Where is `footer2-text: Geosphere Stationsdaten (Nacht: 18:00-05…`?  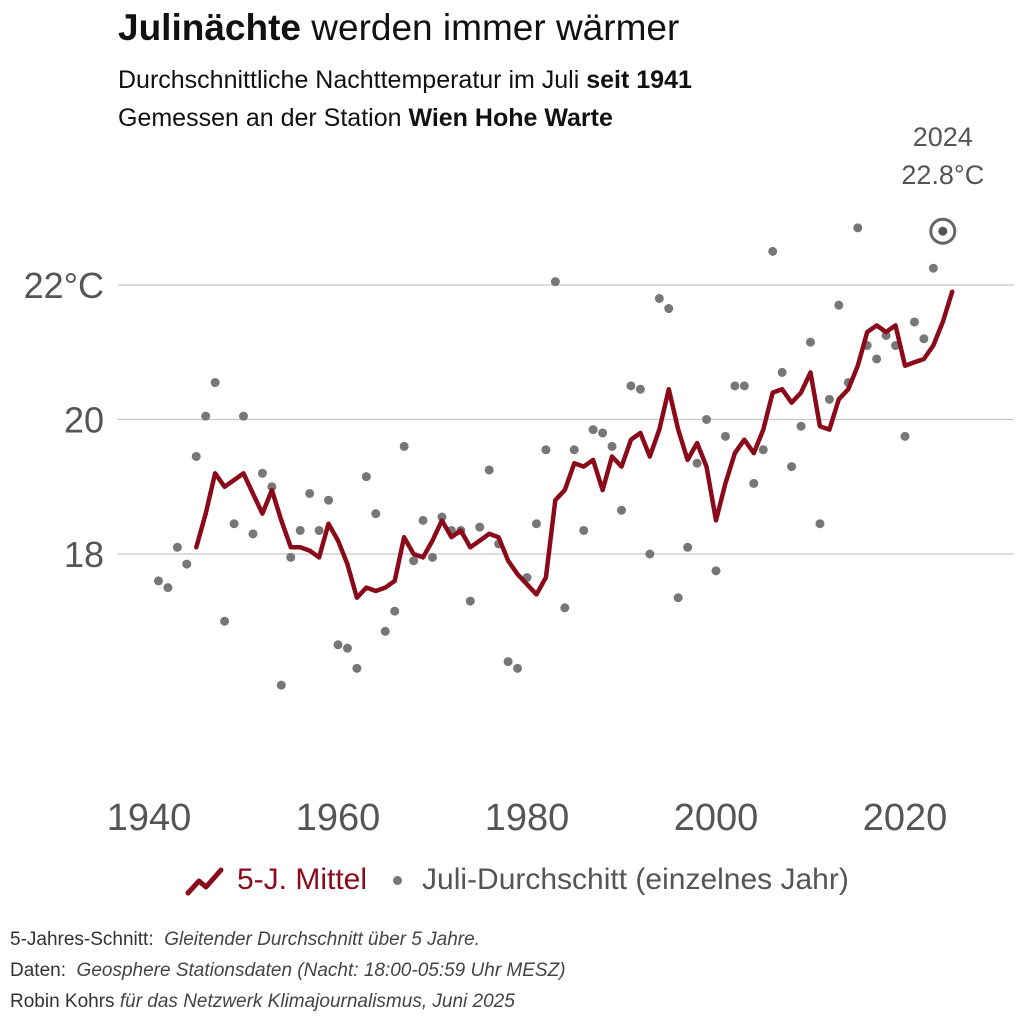
footer2-text: Geosphere Stationsdaten (Nacht: 18:00-05… is located at coordinates (321, 970).